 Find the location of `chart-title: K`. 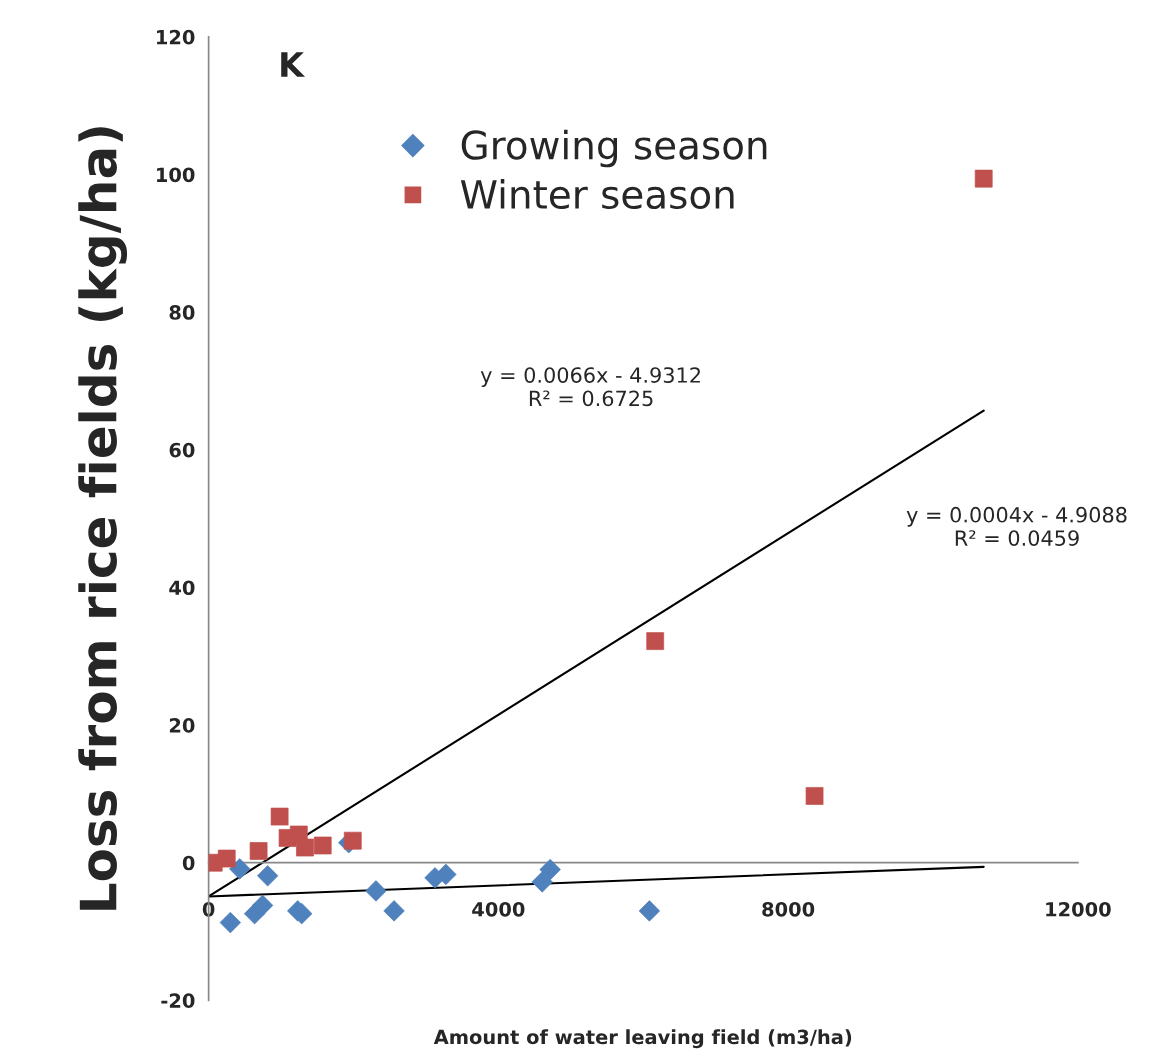

chart-title: K is located at coordinates (293, 64).